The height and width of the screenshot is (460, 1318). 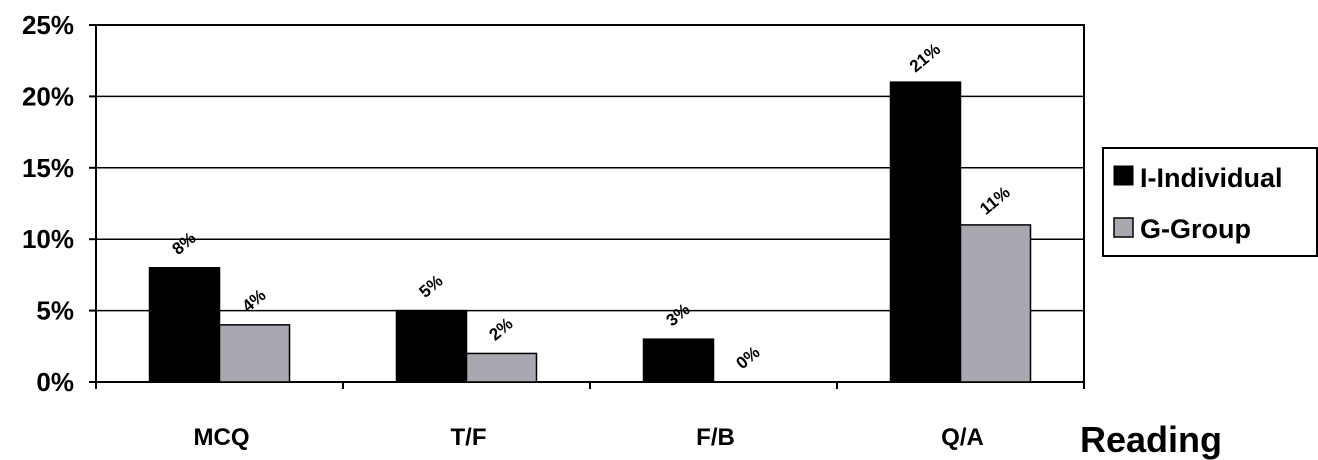 What do you see at coordinates (590, 416) in the screenshot?
I see `x-axis: MCQ T/F F/B Q/A` at bounding box center [590, 416].